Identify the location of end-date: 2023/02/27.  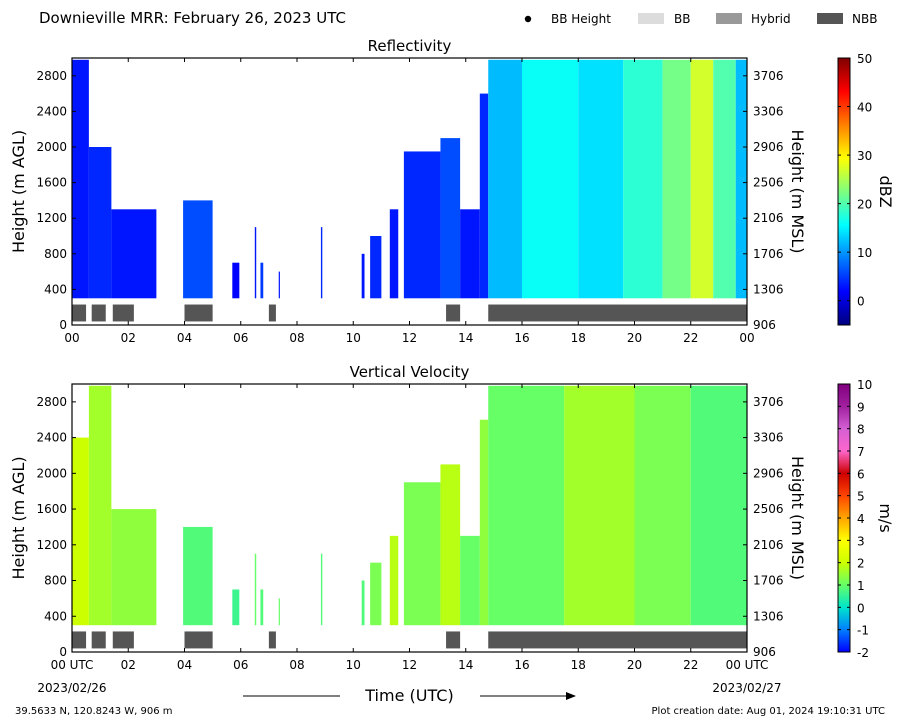
(746, 688).